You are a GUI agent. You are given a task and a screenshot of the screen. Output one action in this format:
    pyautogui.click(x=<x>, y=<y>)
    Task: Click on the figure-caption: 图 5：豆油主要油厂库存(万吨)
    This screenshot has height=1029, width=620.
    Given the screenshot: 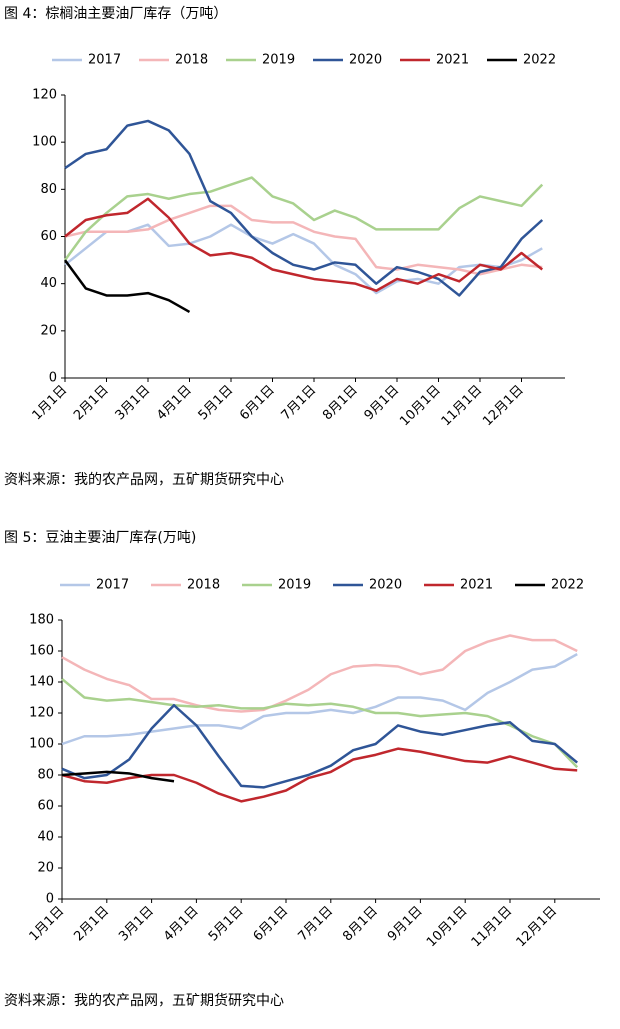 What is the action you would take?
    pyautogui.click(x=100, y=538)
    